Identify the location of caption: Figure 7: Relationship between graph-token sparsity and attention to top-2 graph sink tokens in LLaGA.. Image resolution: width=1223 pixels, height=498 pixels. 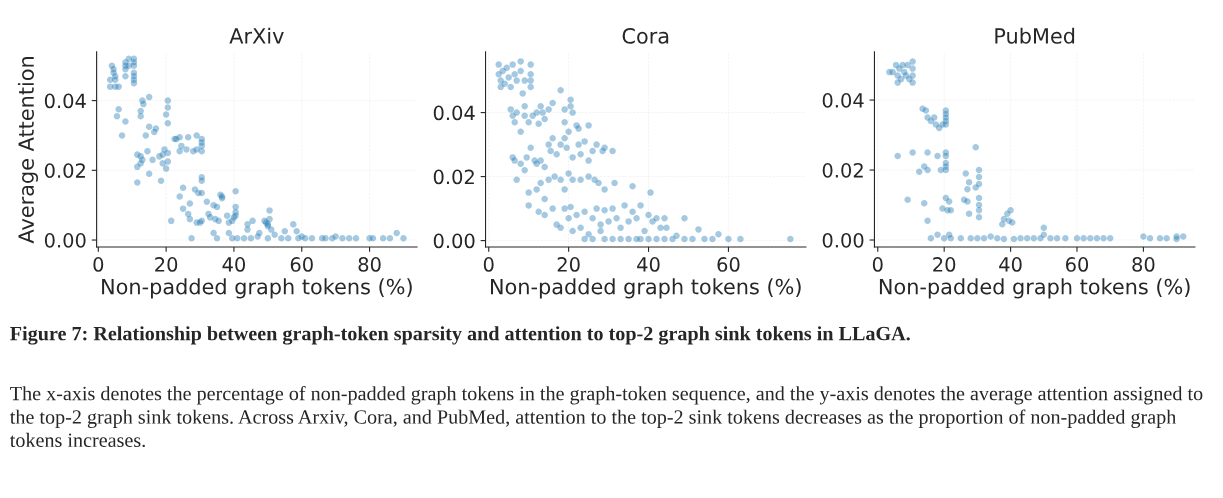
(460, 335).